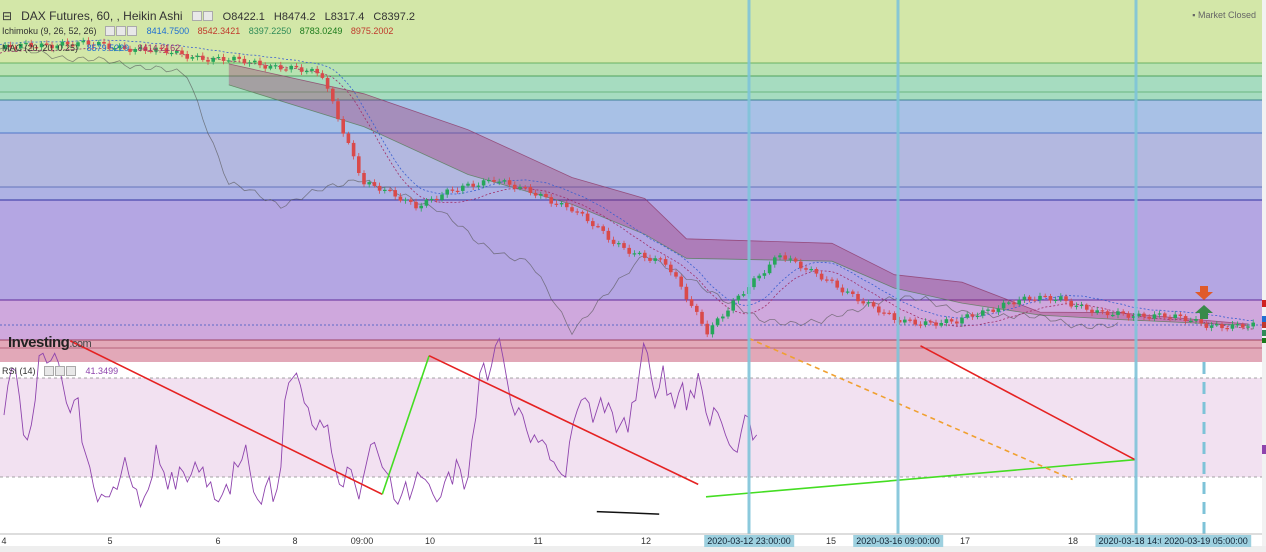  What do you see at coordinates (121, 32) in the screenshot?
I see `ichimoku-buttons` at bounding box center [121, 32].